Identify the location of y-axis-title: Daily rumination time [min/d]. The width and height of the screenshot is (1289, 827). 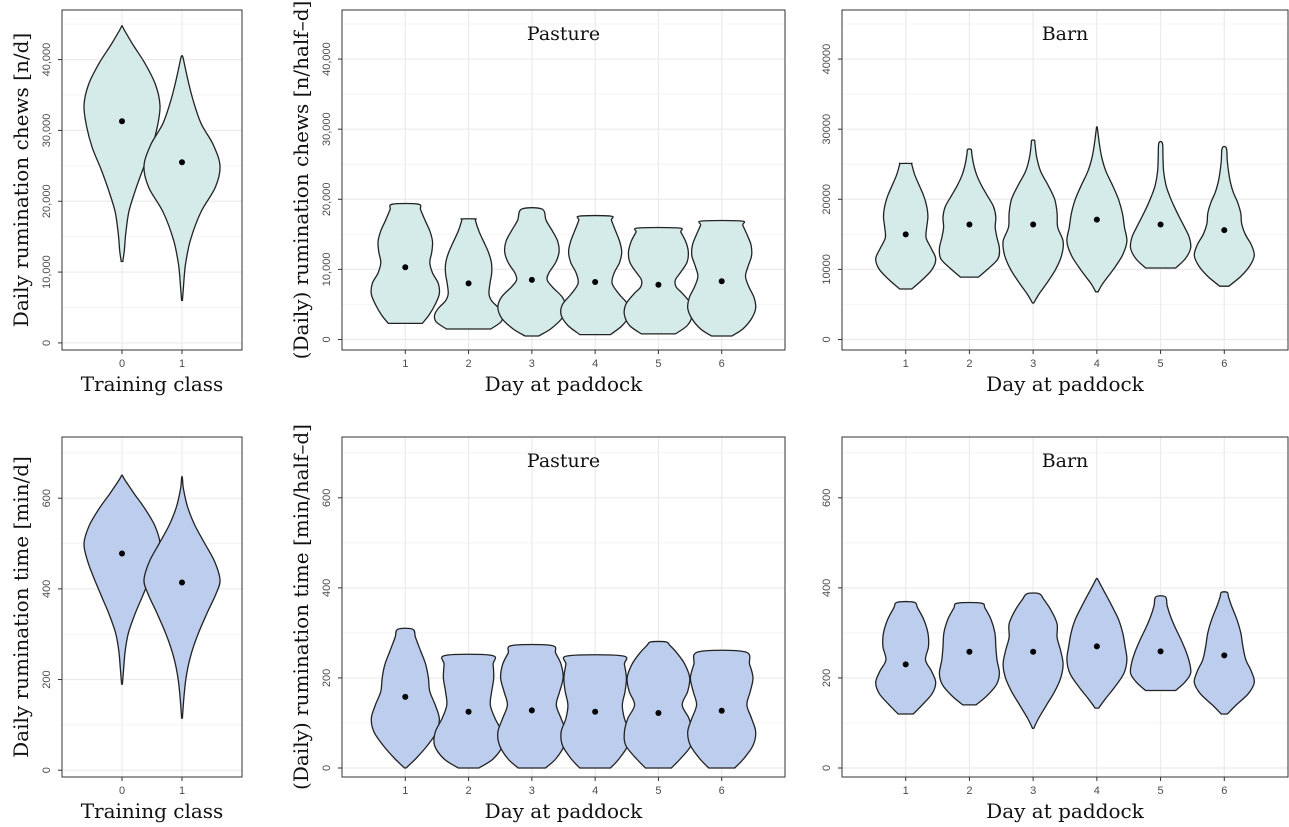
(21, 607).